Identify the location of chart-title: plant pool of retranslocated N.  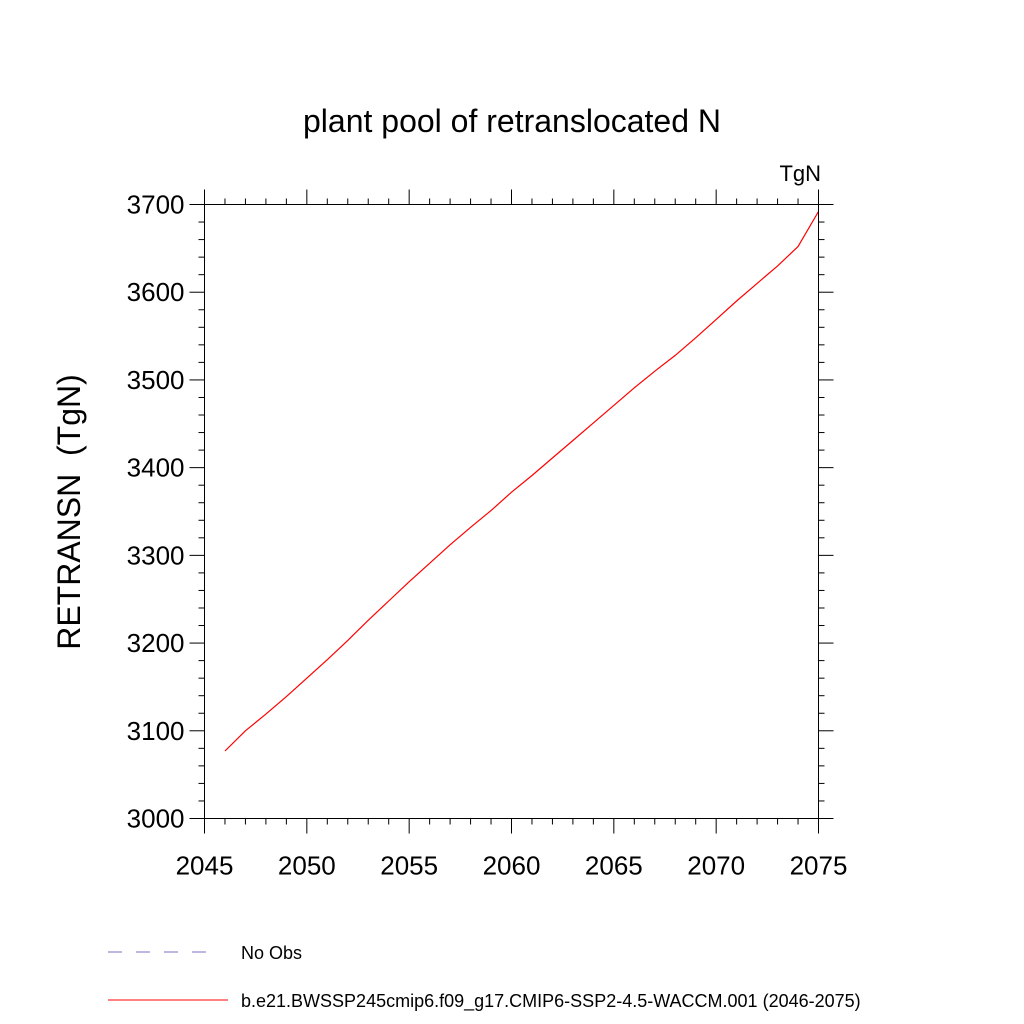
(512, 121).